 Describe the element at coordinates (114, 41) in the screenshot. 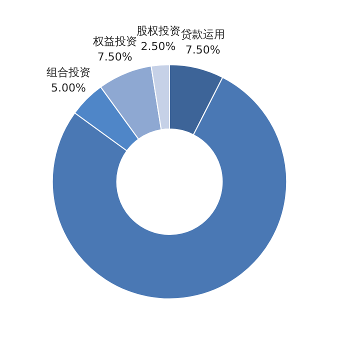

I see `slice-label: 权益投资` at that location.